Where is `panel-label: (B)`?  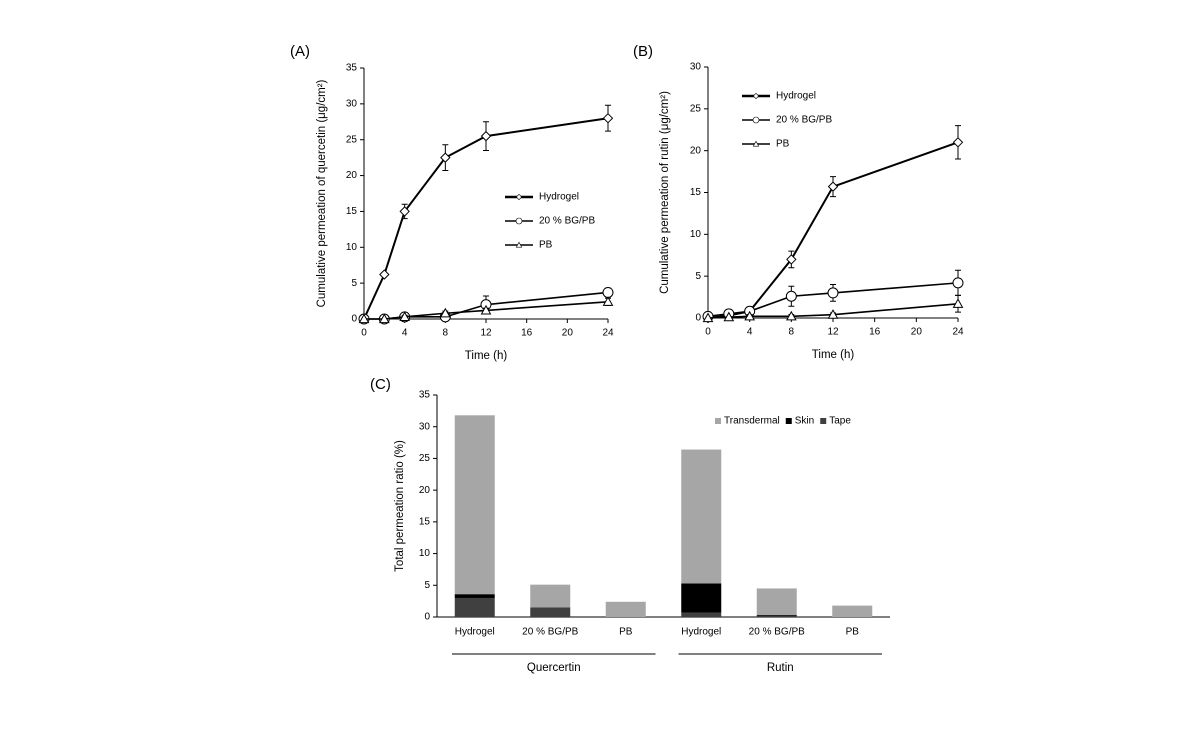 panel-label: (B) is located at coordinates (643, 51).